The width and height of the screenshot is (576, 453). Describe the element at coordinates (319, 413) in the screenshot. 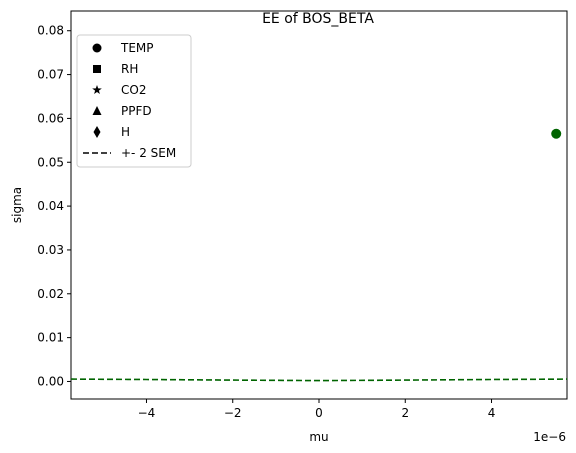

I see `x-tick-label: 0` at that location.